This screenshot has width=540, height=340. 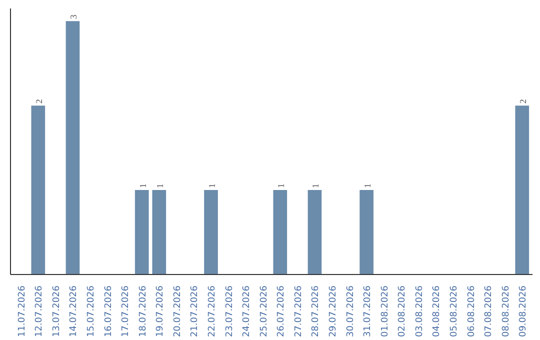 What do you see at coordinates (195, 311) in the screenshot?
I see `x-tick-label: 21.07.2026` at bounding box center [195, 311].